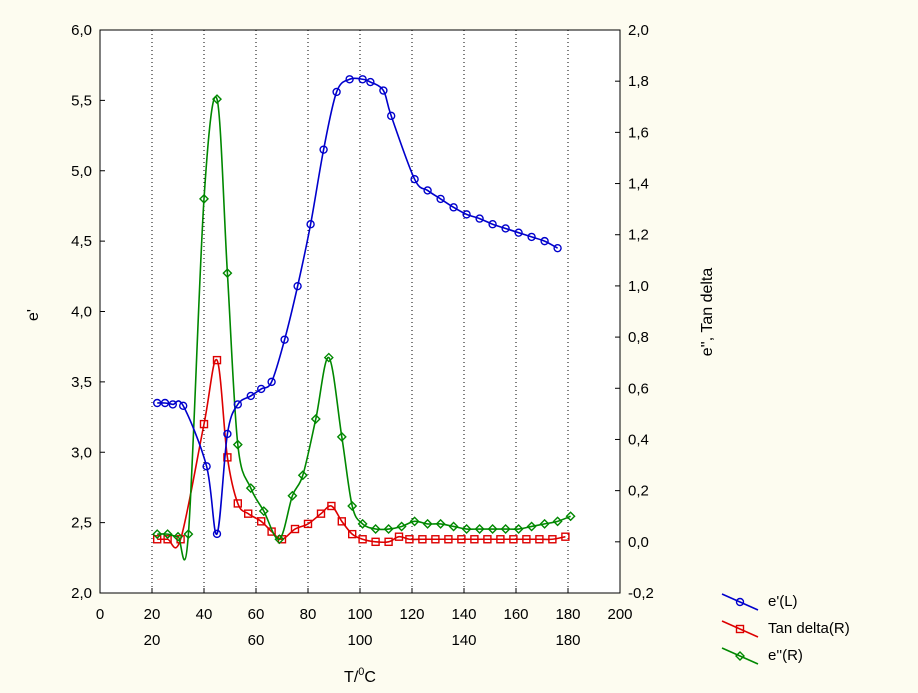  Describe the element at coordinates (360, 676) in the screenshot. I see `x-axis-label: T/0C` at that location.